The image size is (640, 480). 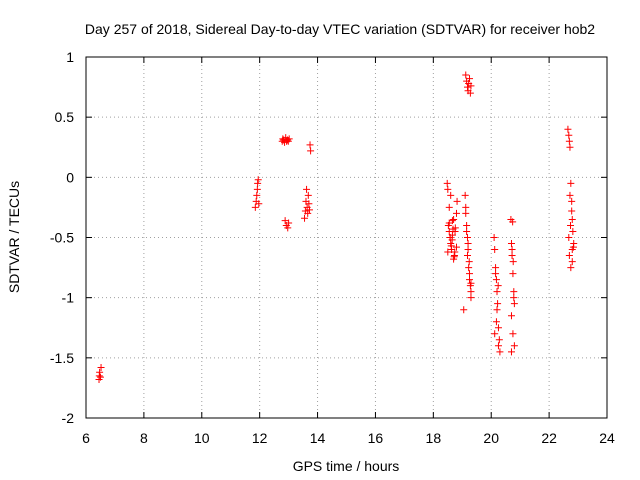 What do you see at coordinates (491, 438) in the screenshot?
I see `x-tick-label: 20` at bounding box center [491, 438].